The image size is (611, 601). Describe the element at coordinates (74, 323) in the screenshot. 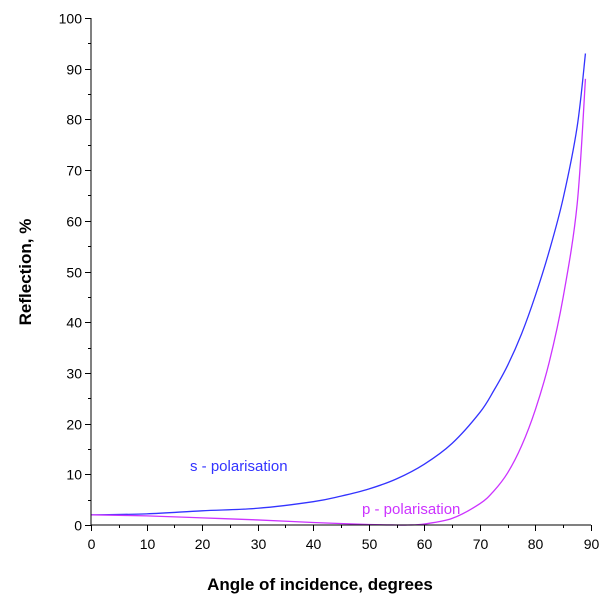

I see `y-tick-label: 40` at that location.